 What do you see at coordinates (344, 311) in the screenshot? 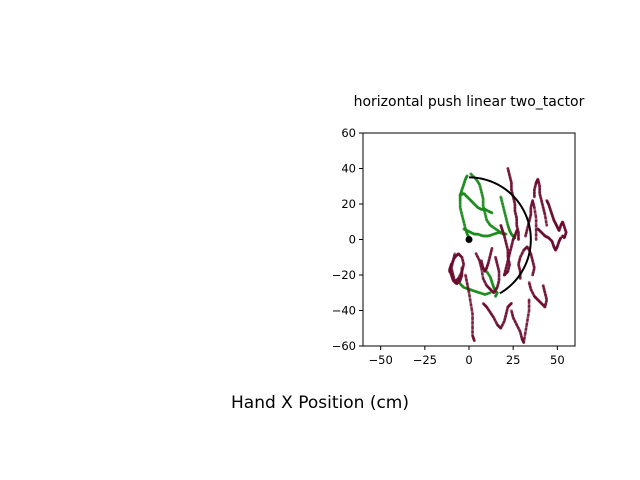
I see `y-tick-label: −40` at bounding box center [344, 311].